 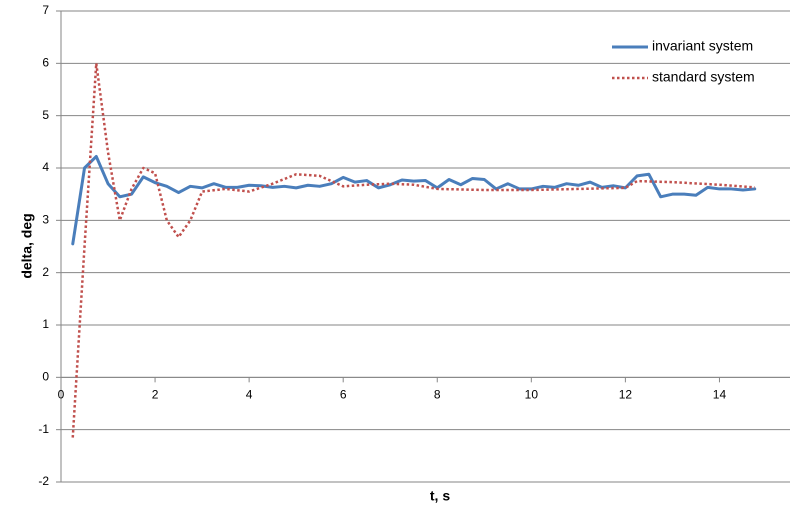 What do you see at coordinates (43, 429) in the screenshot?
I see `y-tick-label: -1` at bounding box center [43, 429].